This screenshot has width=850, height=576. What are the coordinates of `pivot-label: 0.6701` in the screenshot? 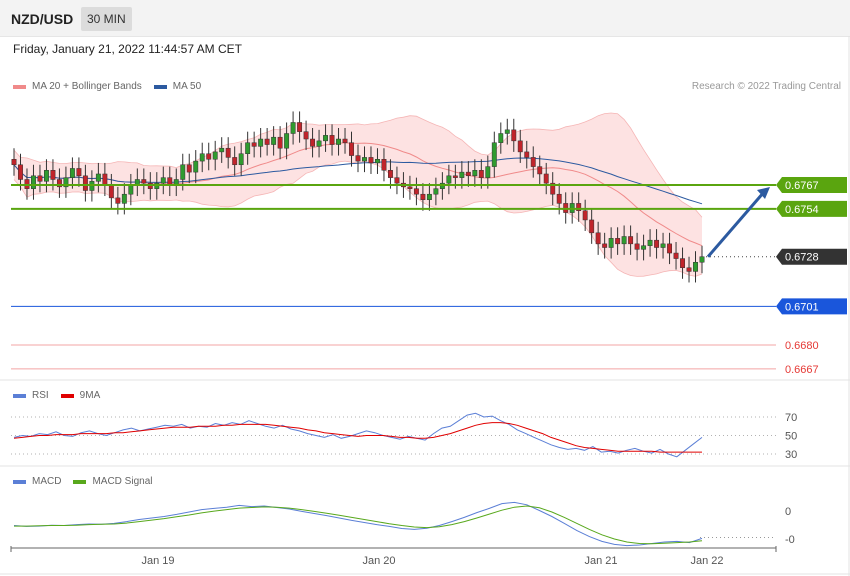 It's located at (802, 307).